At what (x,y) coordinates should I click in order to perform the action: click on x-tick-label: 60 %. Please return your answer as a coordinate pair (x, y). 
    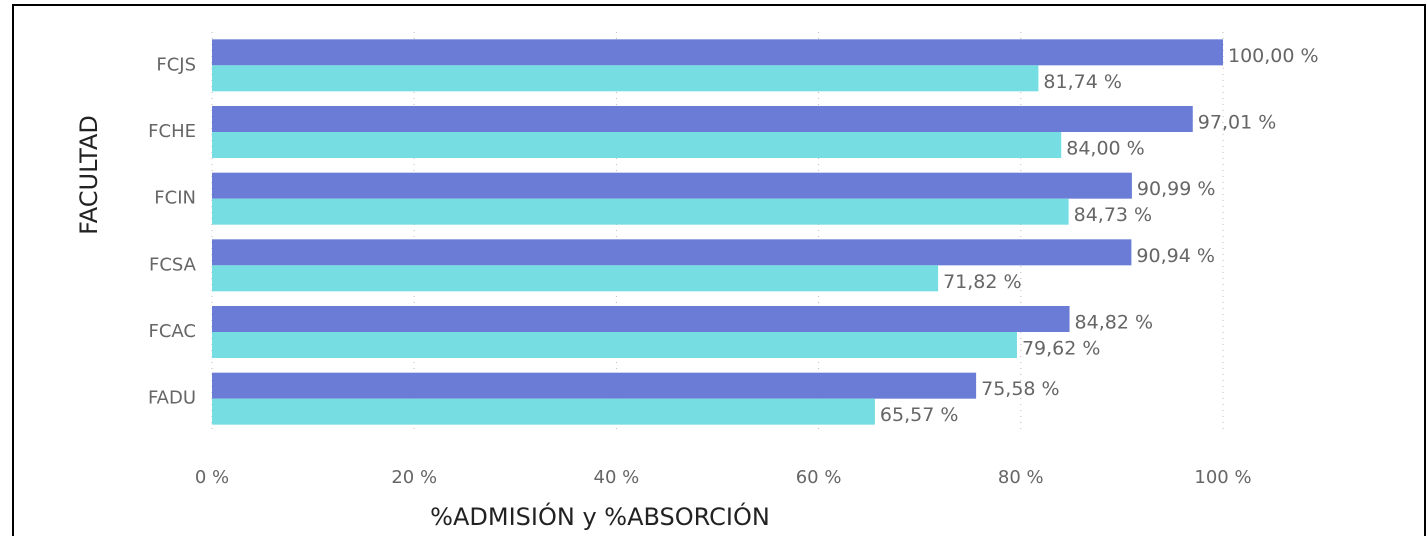
    Looking at the image, I should click on (819, 477).